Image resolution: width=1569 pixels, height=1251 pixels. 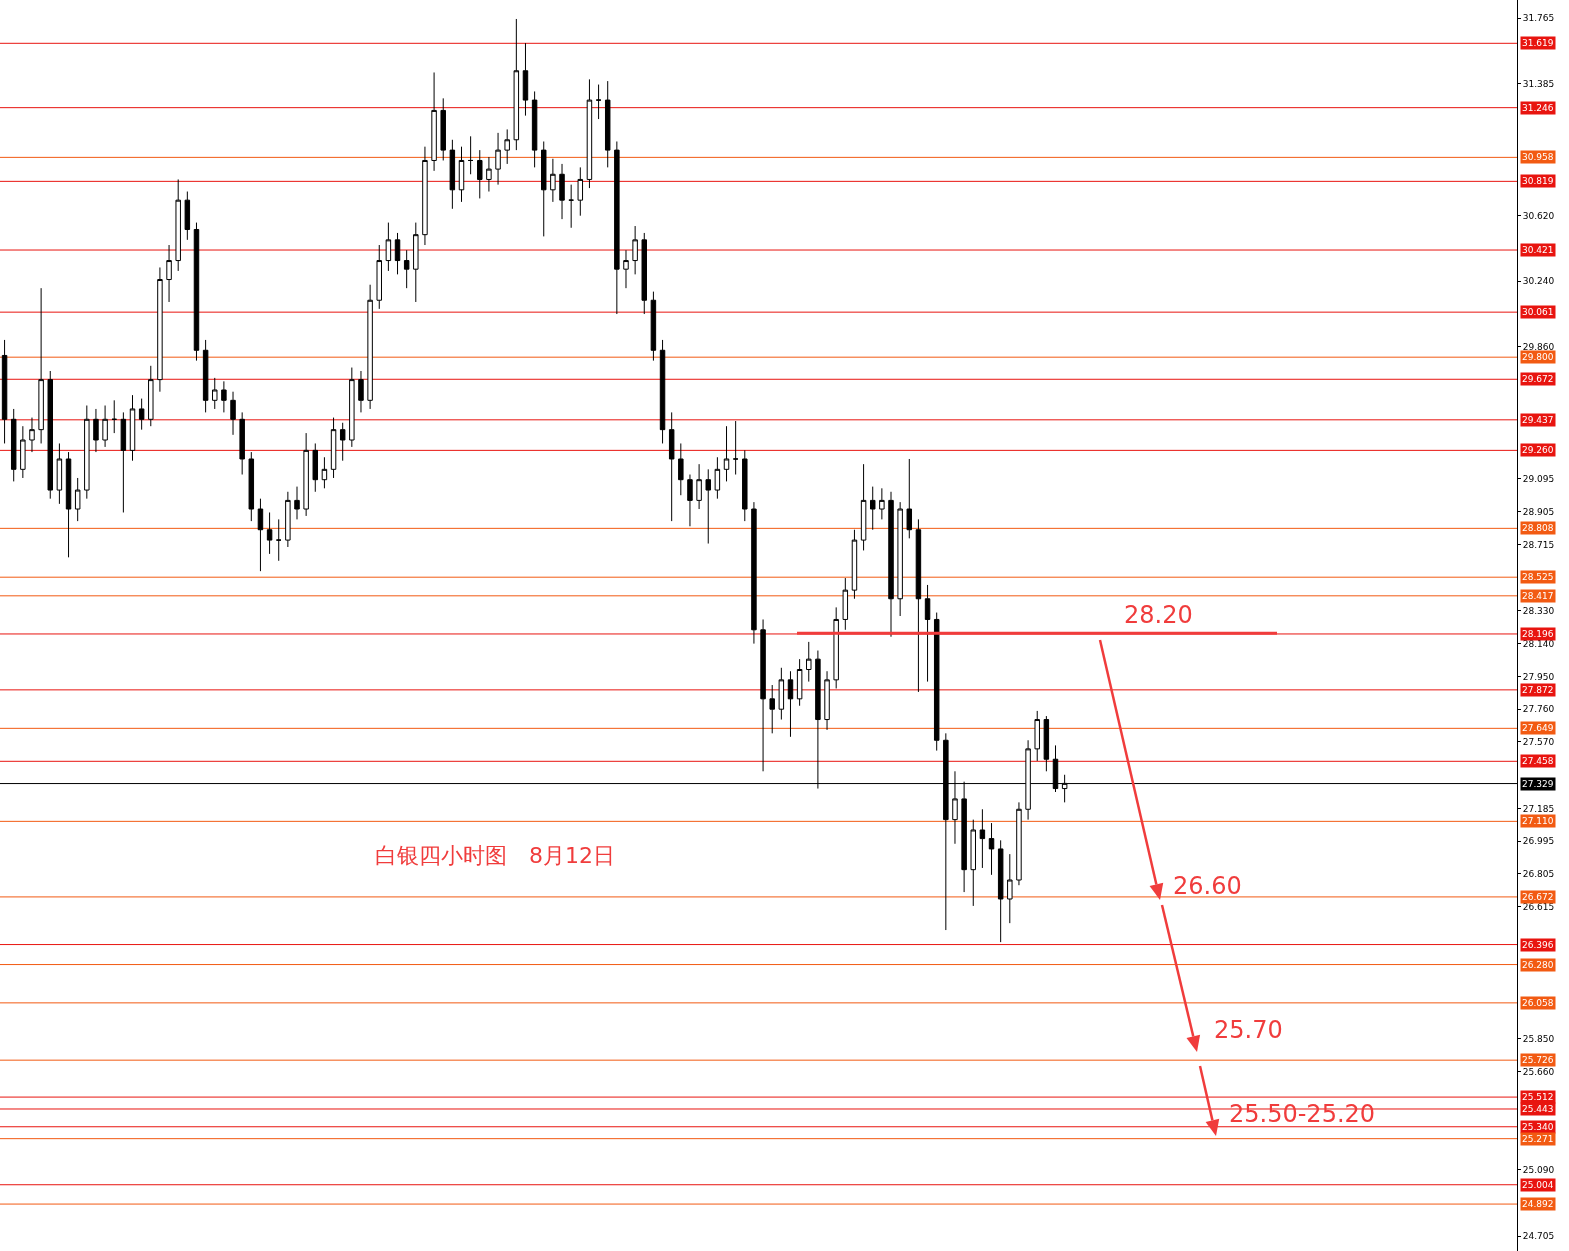 I want to click on ref-line-label: 25.340, so click(x=1538, y=1127).